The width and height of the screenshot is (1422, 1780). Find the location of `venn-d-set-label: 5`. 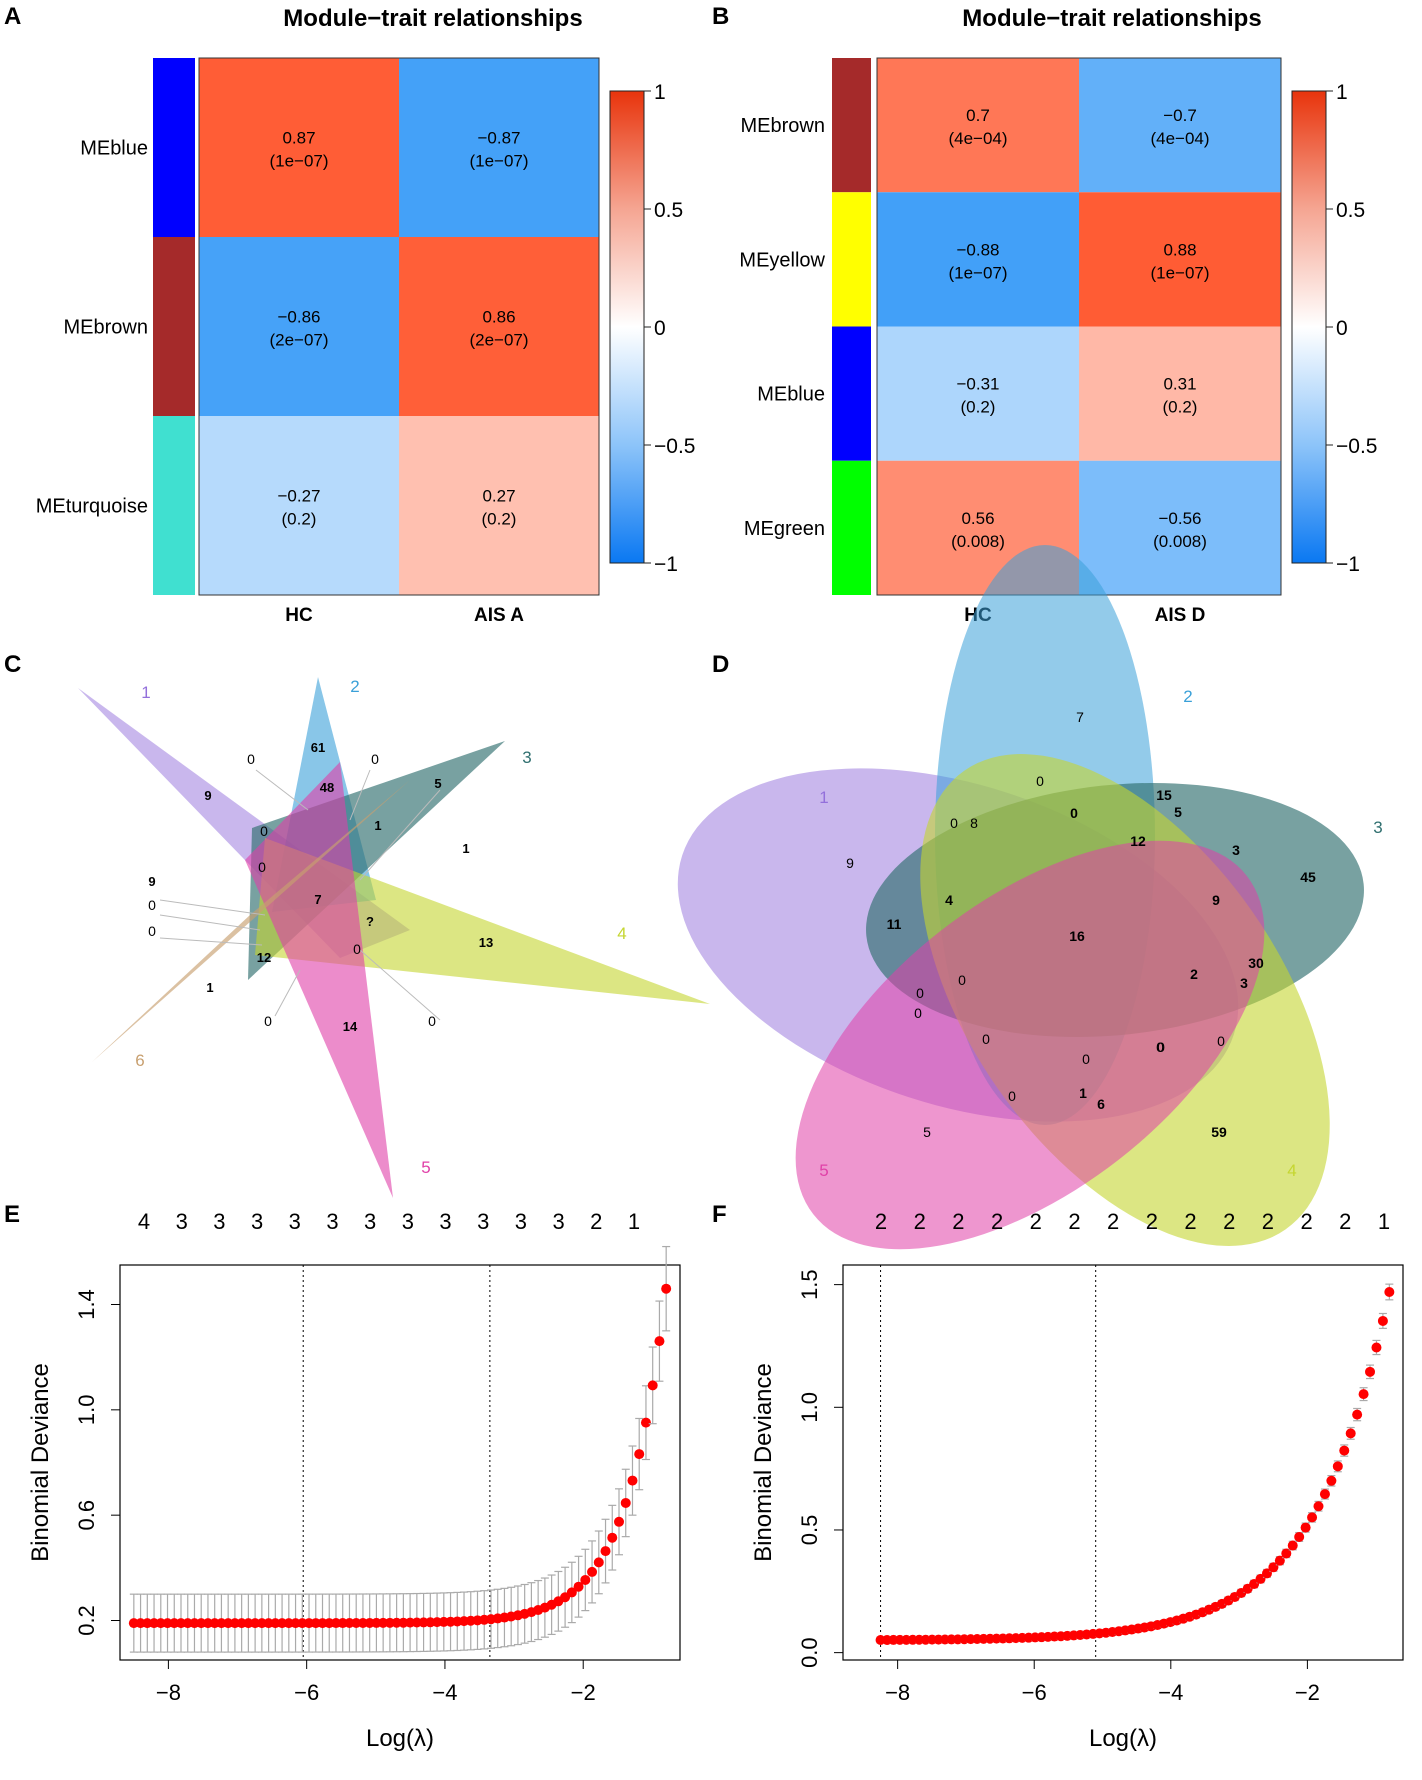

venn-d-set-label: 5 is located at coordinates (823, 1170).